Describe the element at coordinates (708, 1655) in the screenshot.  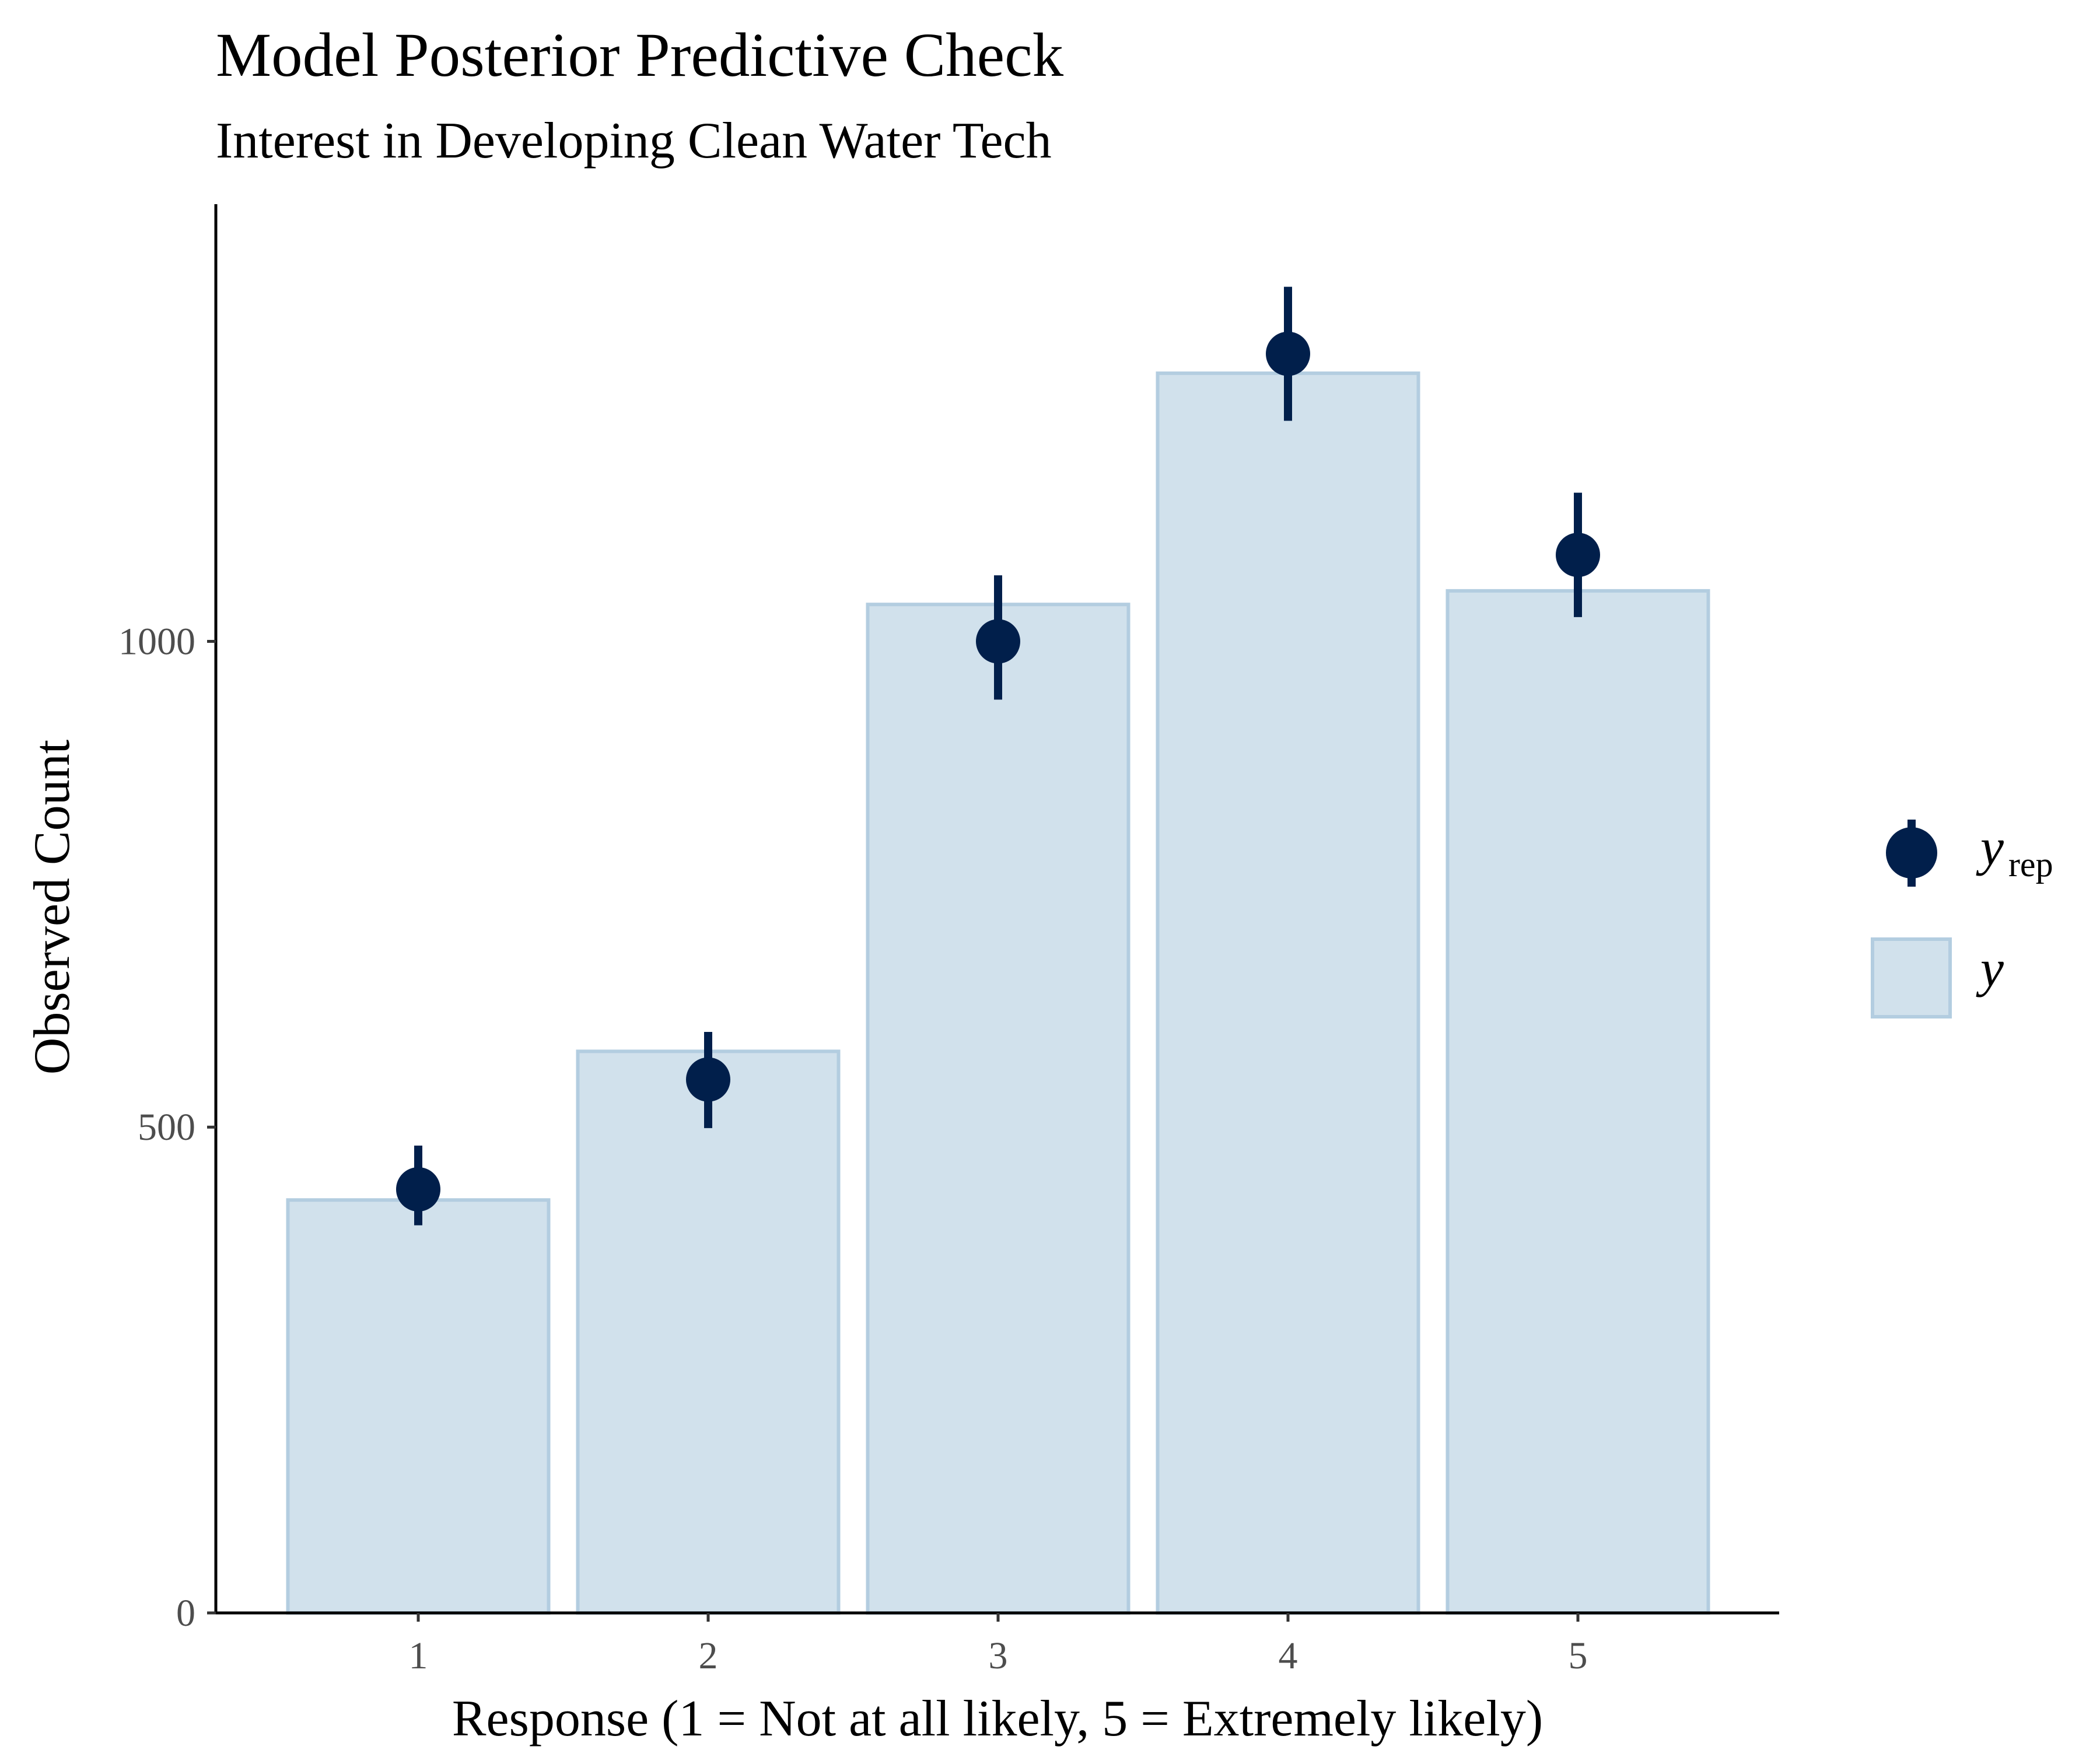
I see `x-tick-label-2: 2` at that location.